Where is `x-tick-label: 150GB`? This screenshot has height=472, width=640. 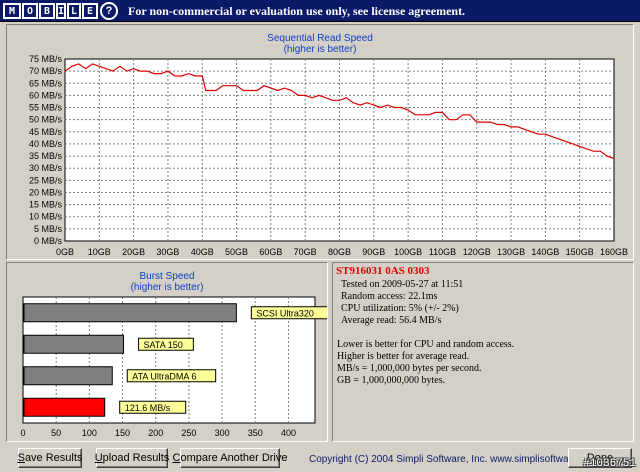
x-tick-label: 150GB is located at coordinates (580, 252).